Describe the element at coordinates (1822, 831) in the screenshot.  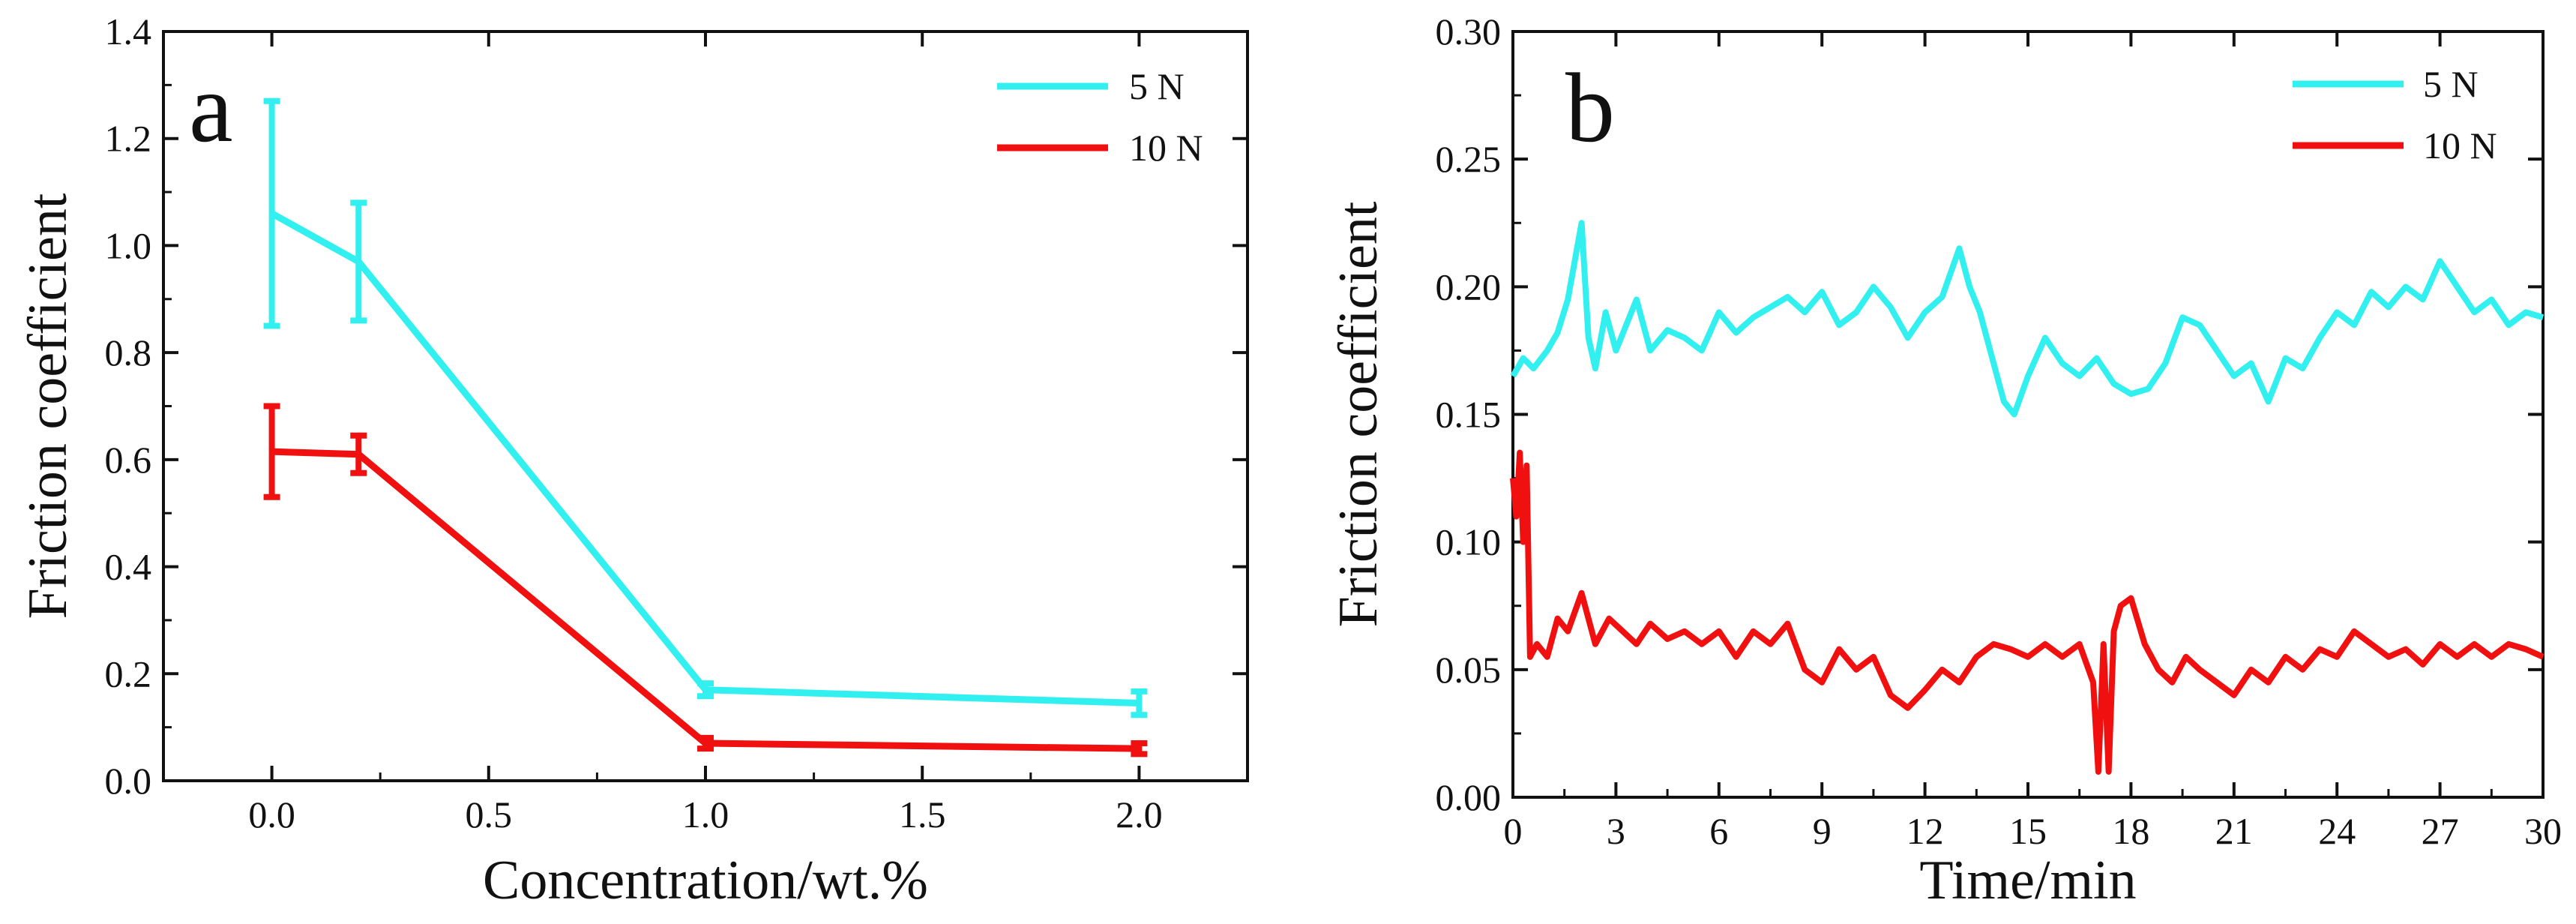
I see `x-tick-label: 9` at that location.